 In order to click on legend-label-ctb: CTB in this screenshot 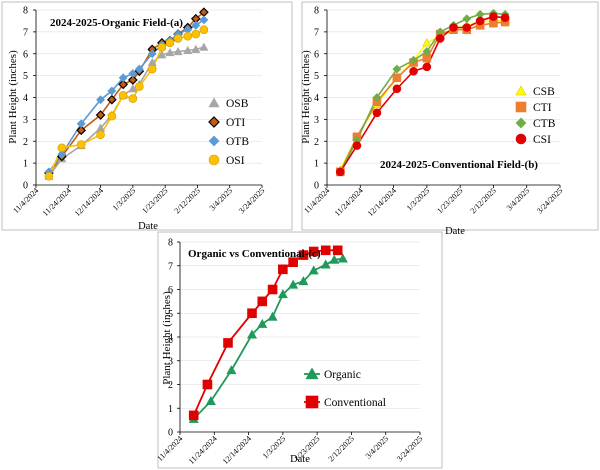, I will do `click(544, 124)`.